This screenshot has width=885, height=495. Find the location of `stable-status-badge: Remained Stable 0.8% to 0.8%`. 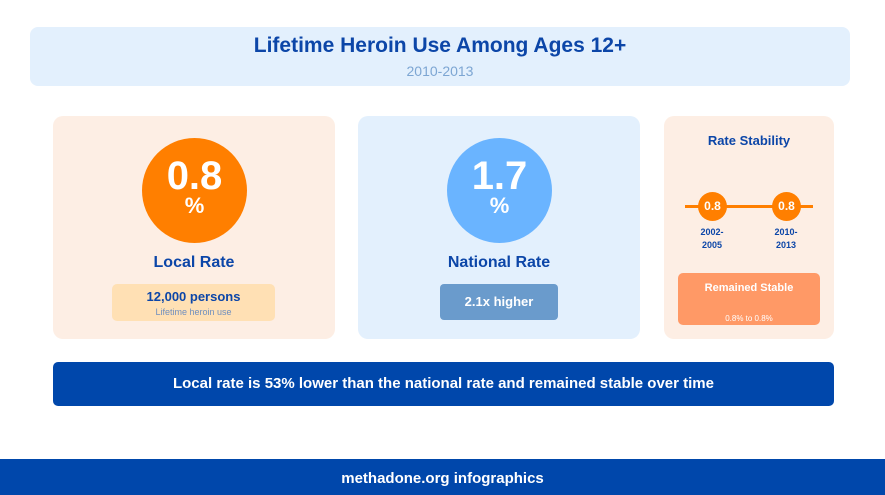

stable-status-badge: Remained Stable 0.8% to 0.8% is located at coordinates (749, 299).